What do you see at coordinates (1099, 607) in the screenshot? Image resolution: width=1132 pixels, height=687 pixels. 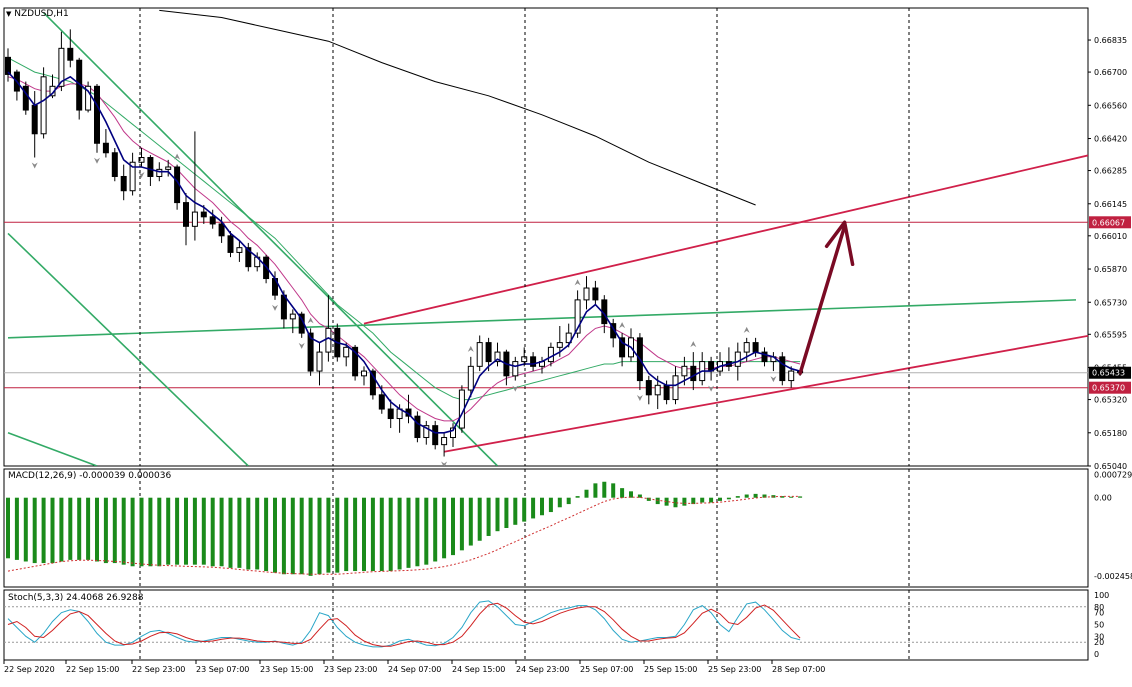 I see `stoch-tick-label: 80` at bounding box center [1099, 607].